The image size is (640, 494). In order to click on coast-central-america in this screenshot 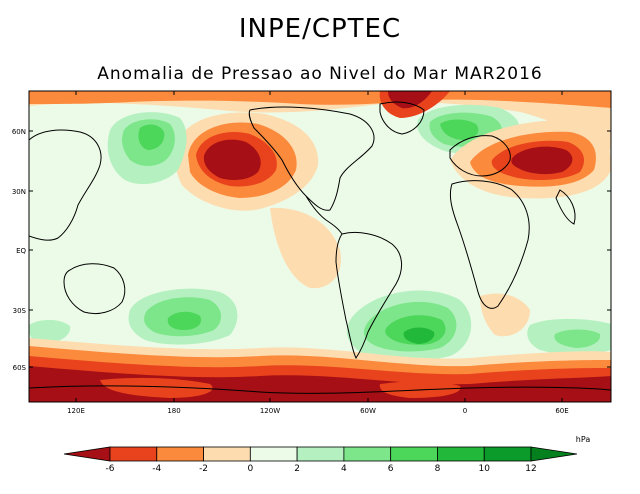, I will do `click(324, 215)`.